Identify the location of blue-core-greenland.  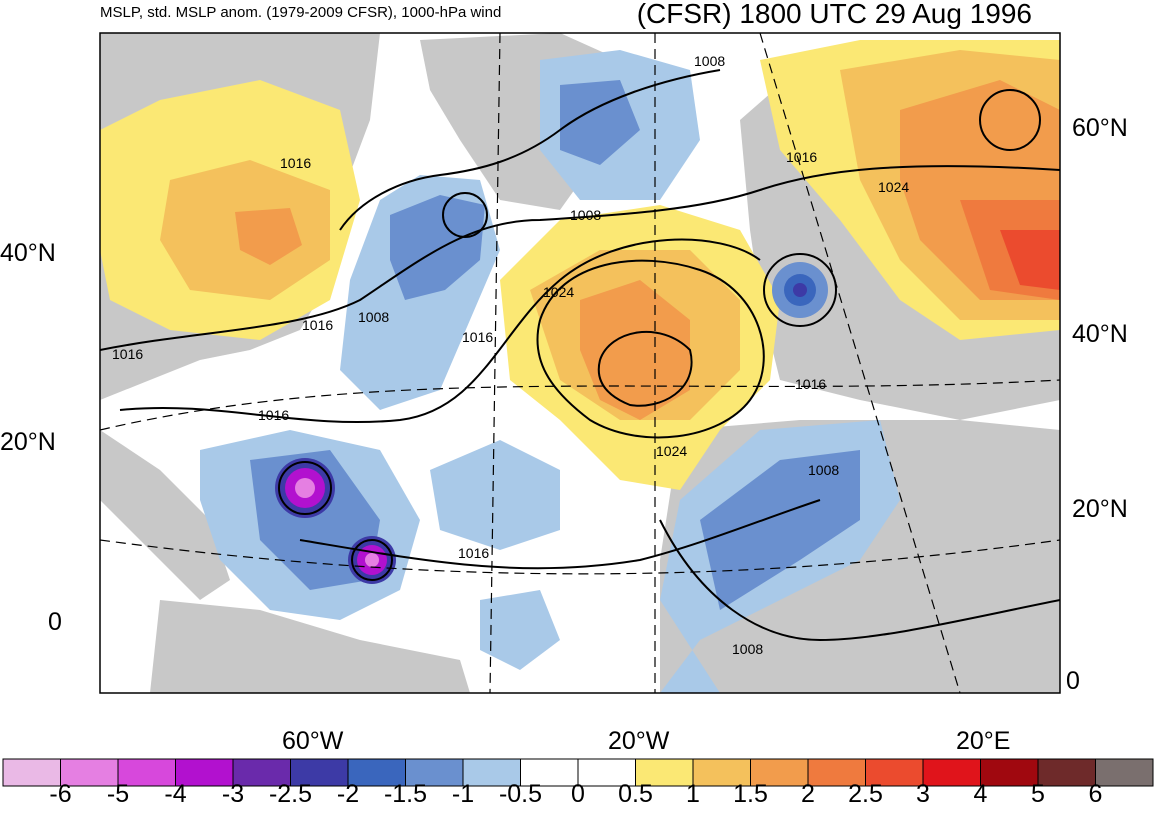
(600, 122).